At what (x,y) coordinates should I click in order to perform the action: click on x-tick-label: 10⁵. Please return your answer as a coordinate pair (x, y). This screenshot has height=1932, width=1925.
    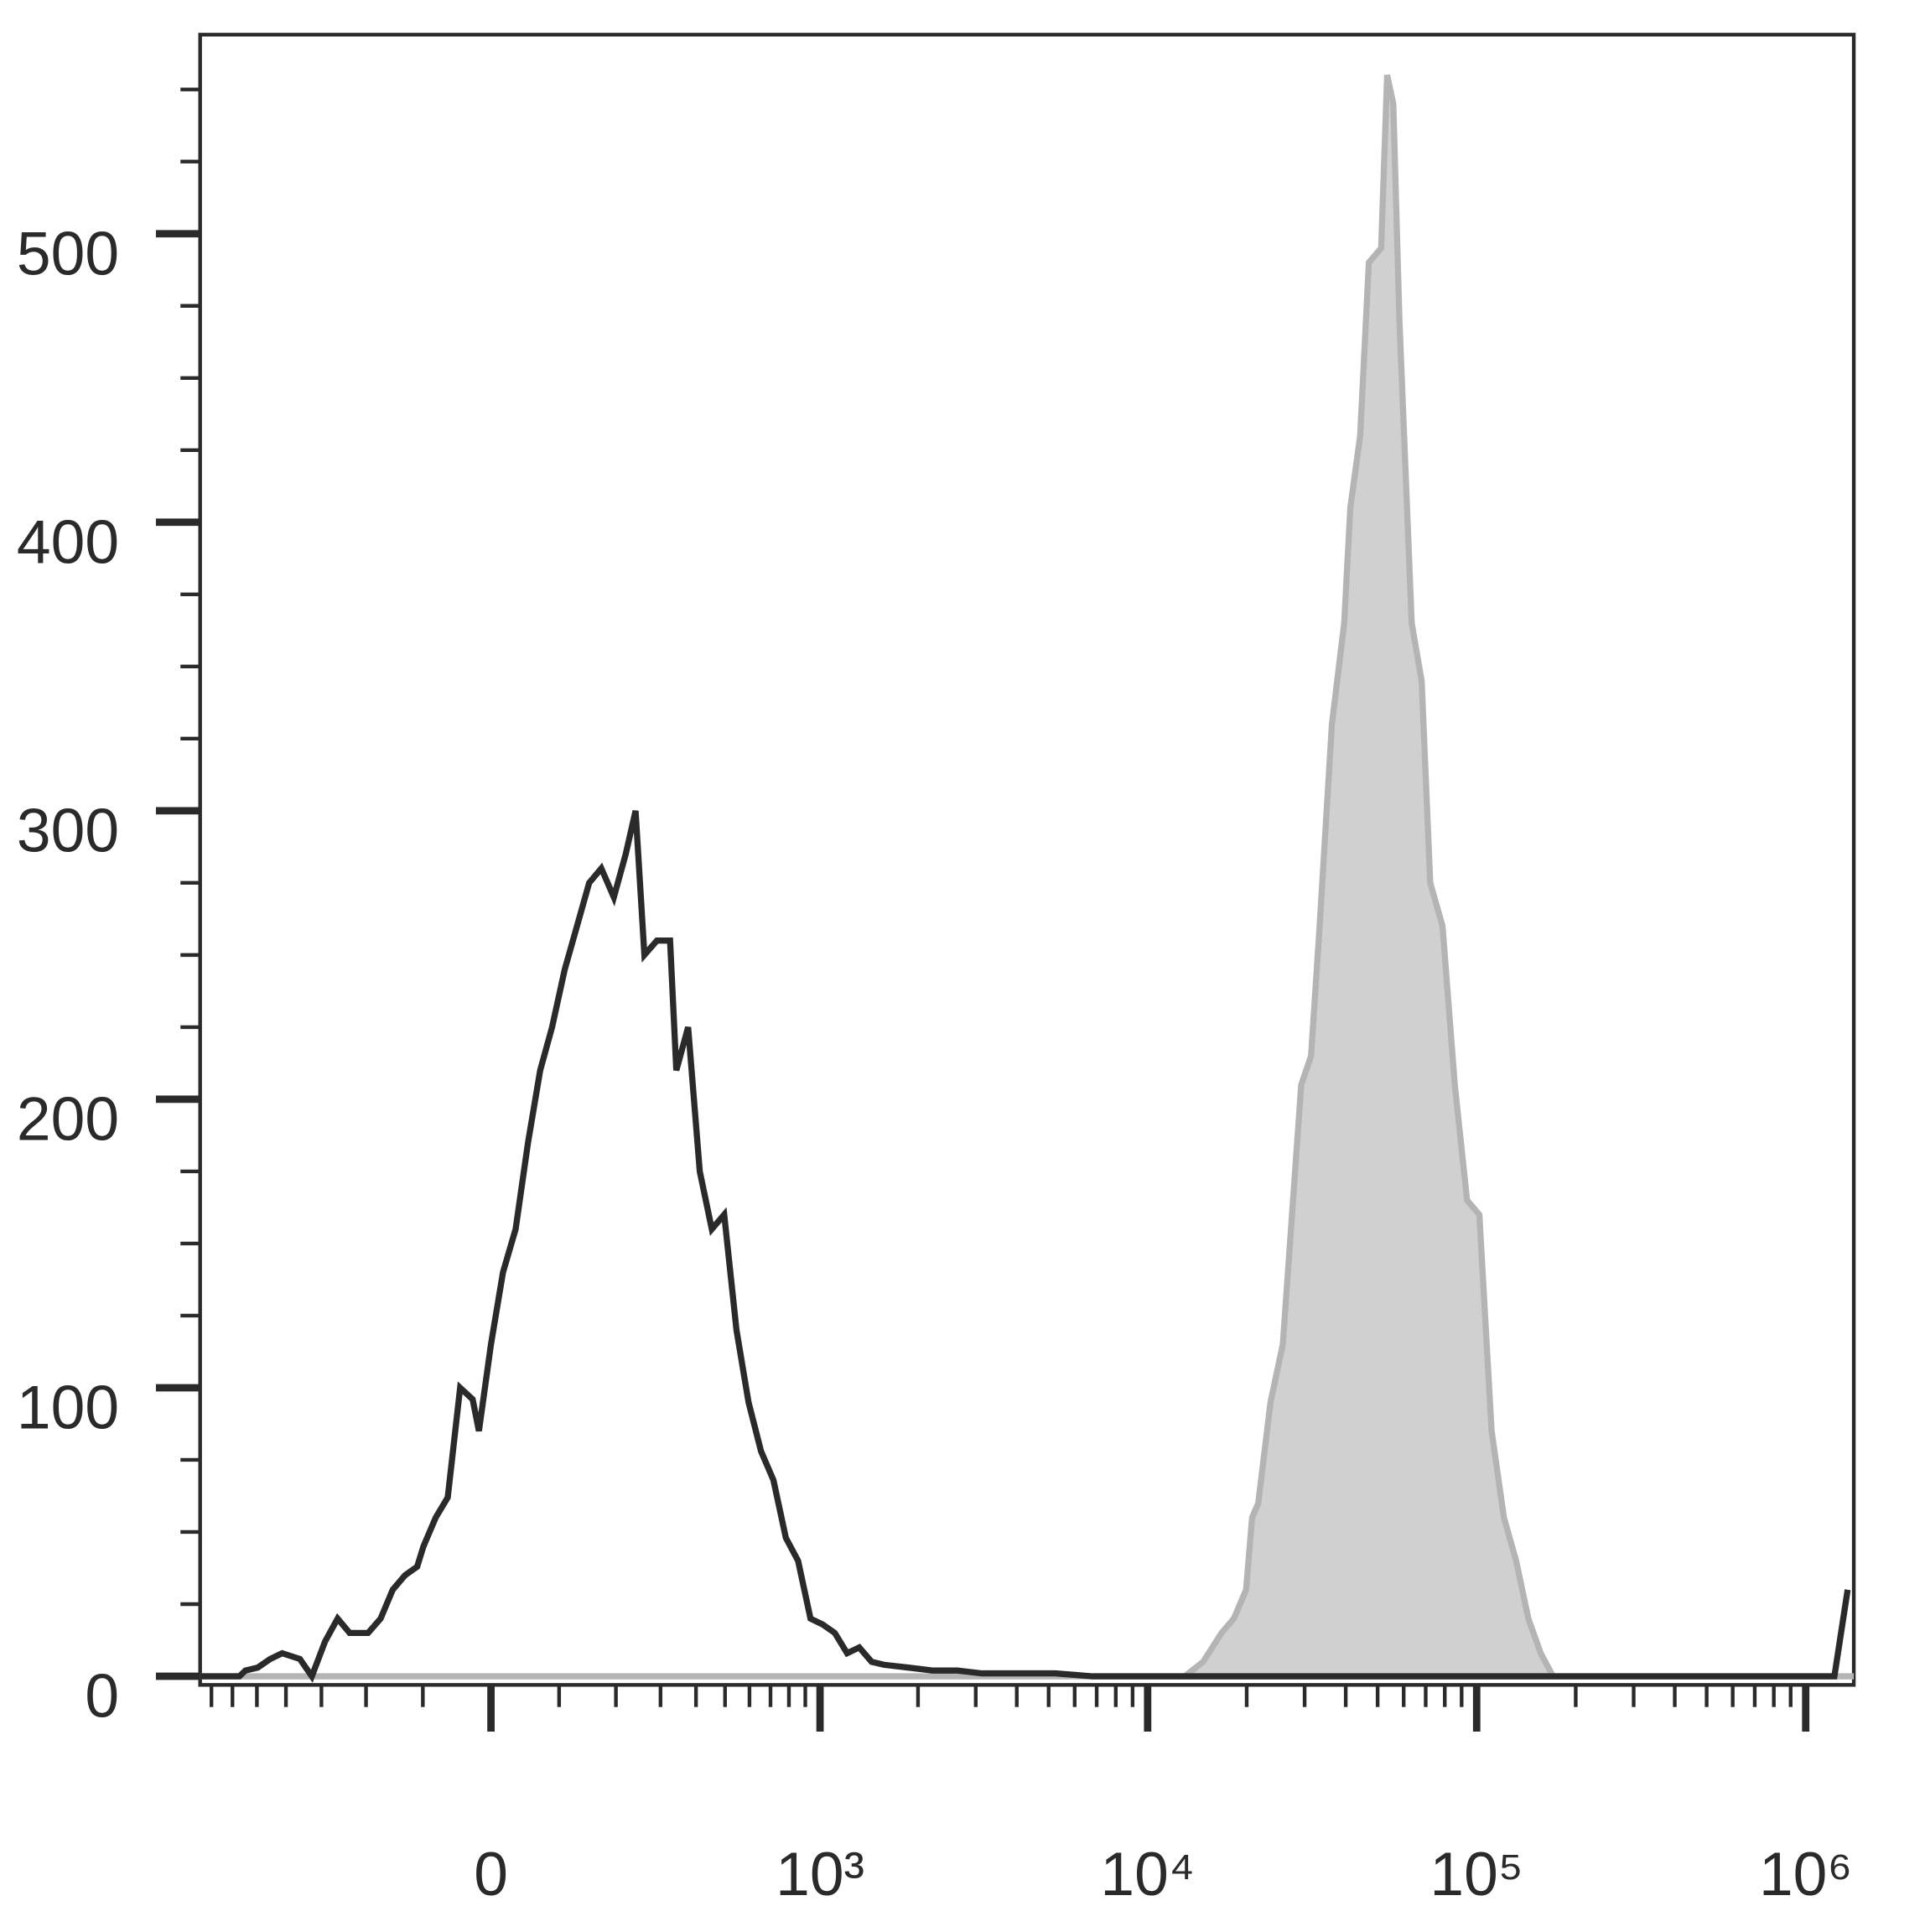
    Looking at the image, I should click on (1476, 1874).